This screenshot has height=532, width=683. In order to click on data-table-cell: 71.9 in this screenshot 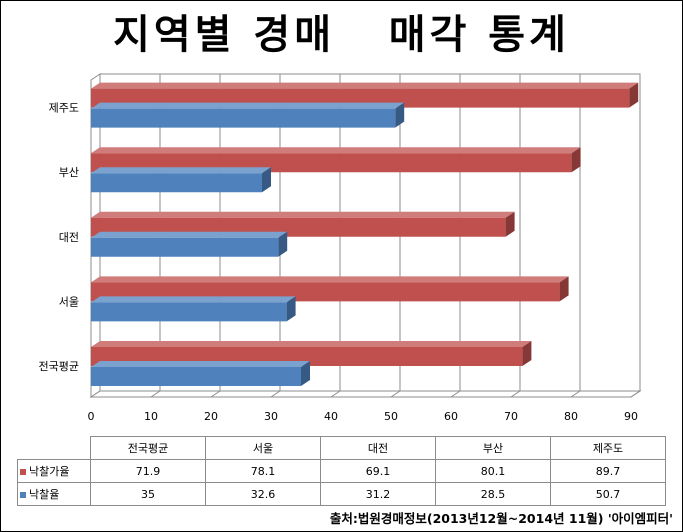, I will do `click(148, 471)`.